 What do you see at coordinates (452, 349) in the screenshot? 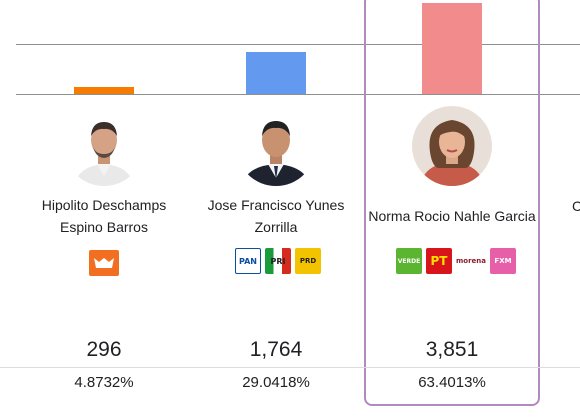
I see `votes-norma: 3,851` at bounding box center [452, 349].